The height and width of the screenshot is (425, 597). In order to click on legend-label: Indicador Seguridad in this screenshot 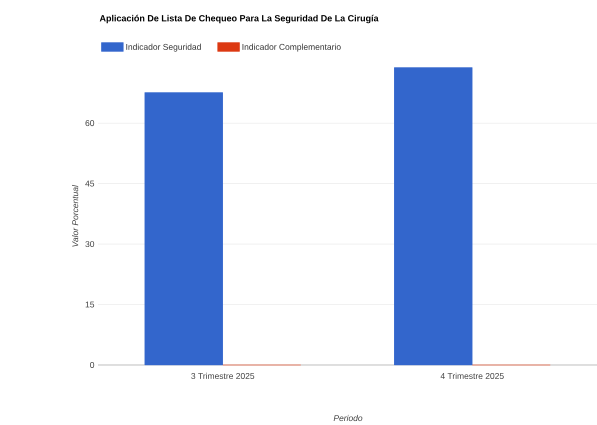, I will do `click(163, 48)`.